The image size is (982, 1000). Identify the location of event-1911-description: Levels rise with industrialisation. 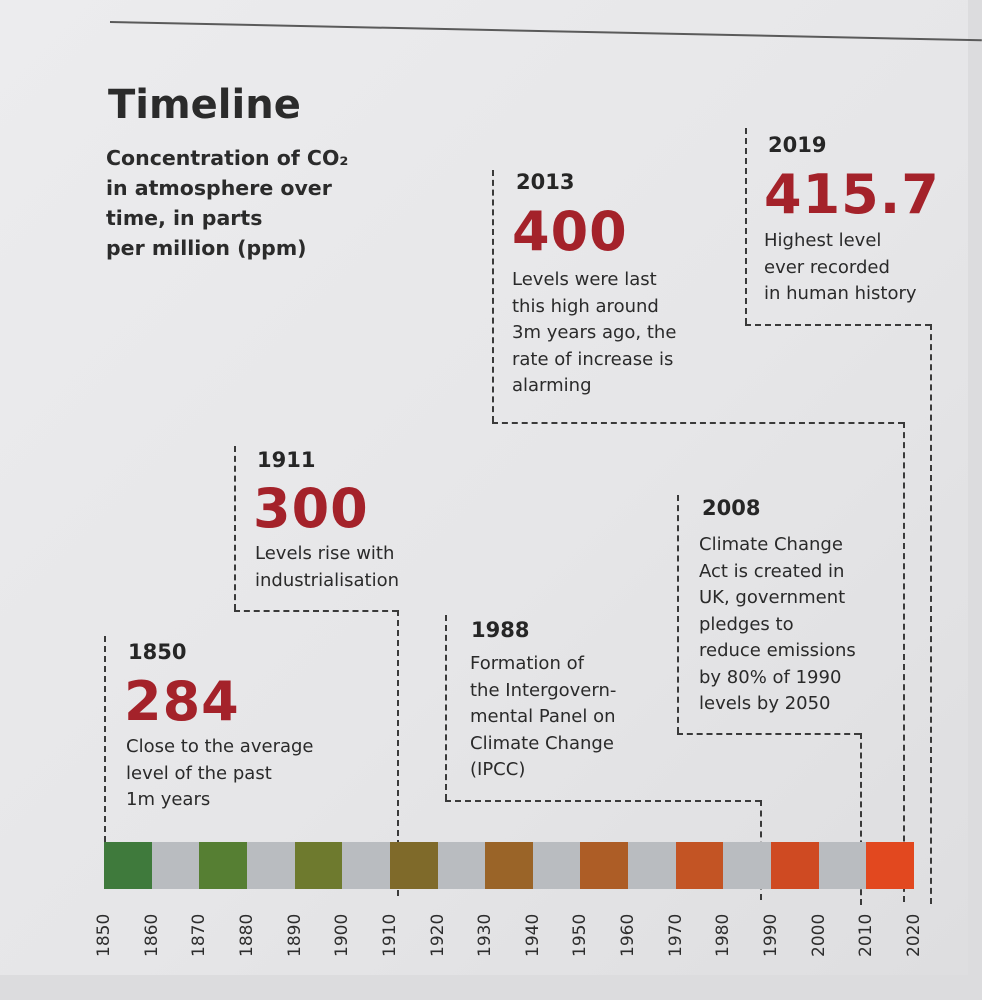
(327, 567).